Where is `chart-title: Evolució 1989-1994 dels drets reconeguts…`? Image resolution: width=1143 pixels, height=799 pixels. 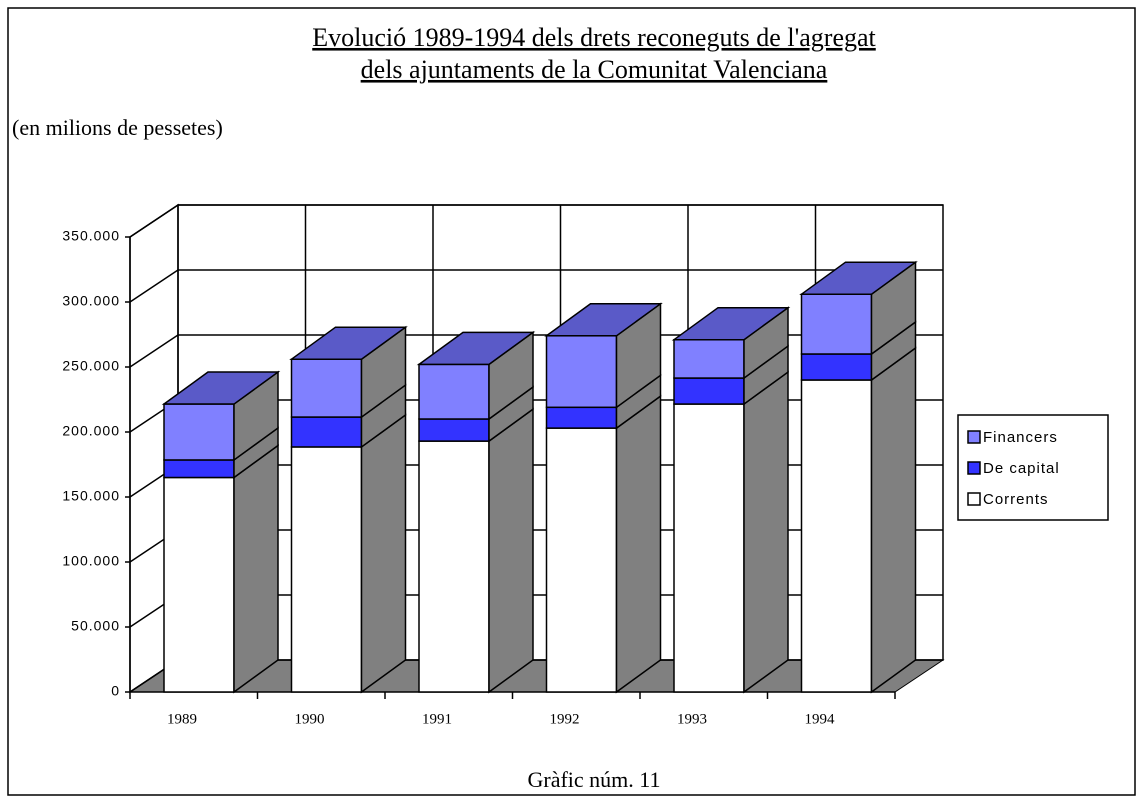 chart-title: Evolució 1989-1994 dels drets reconeguts… is located at coordinates (594, 37).